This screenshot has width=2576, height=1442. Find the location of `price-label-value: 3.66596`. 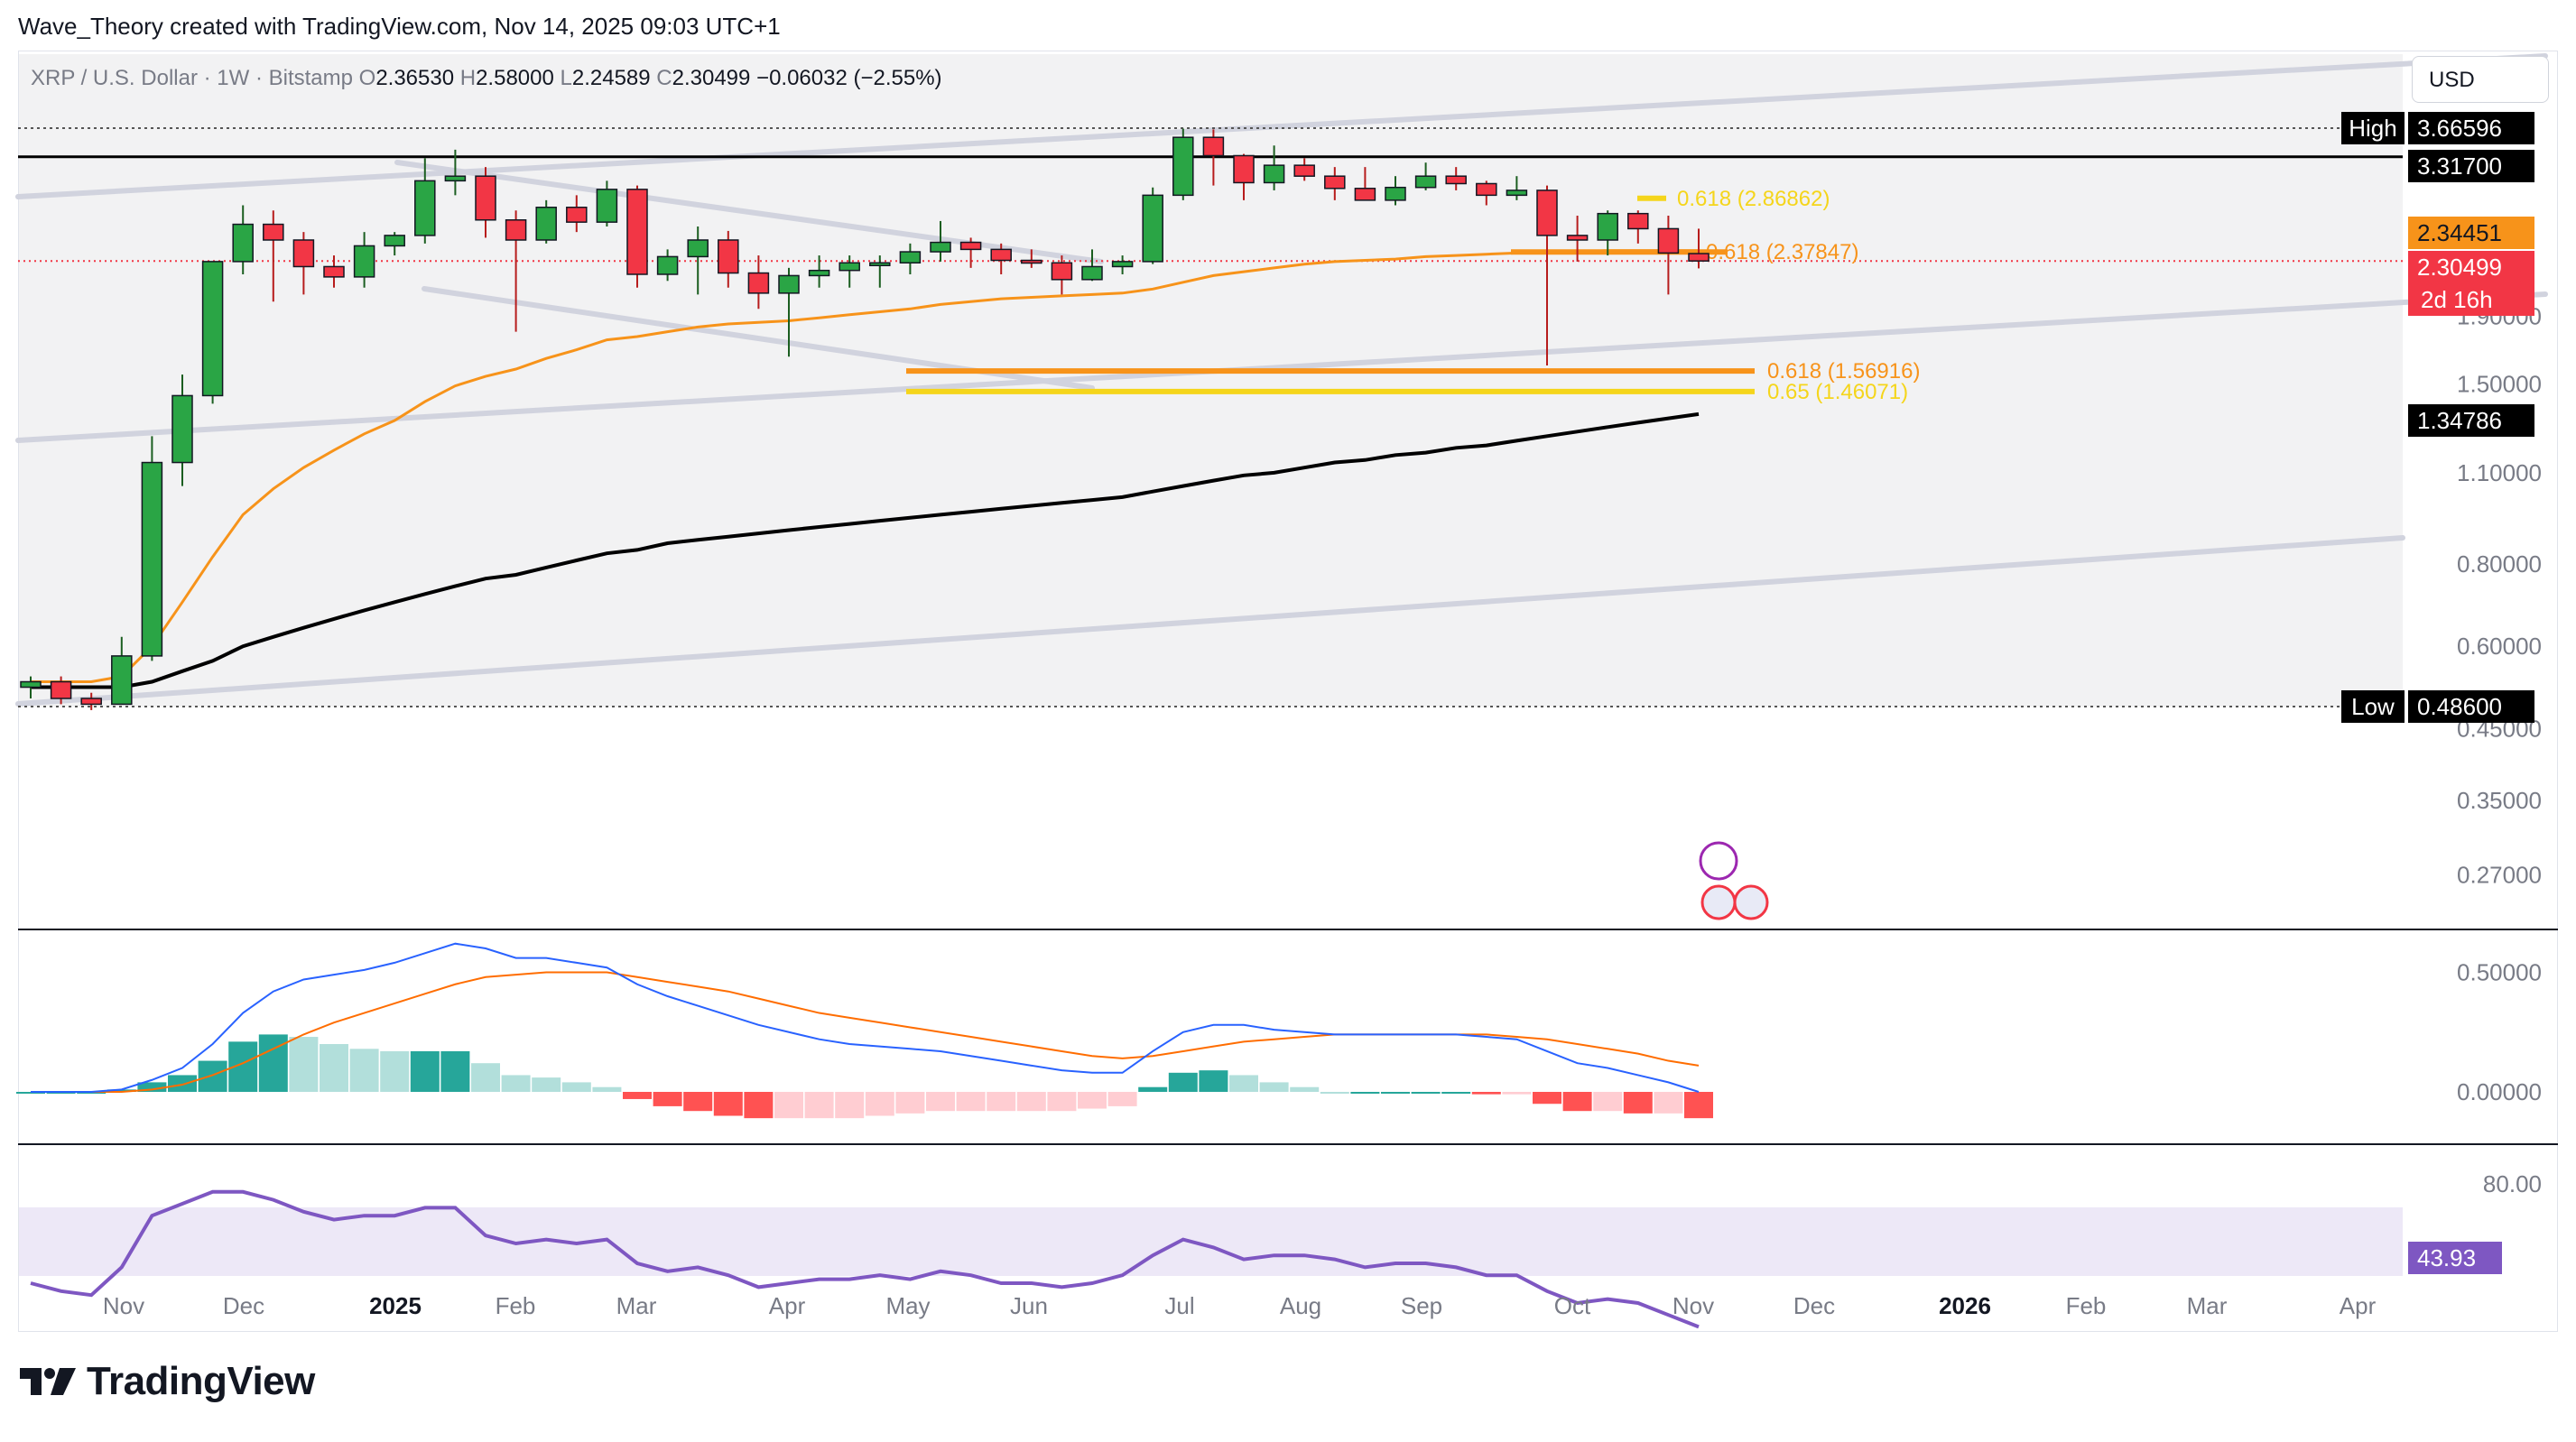

price-label-value: 3.66596 is located at coordinates (2459, 128).